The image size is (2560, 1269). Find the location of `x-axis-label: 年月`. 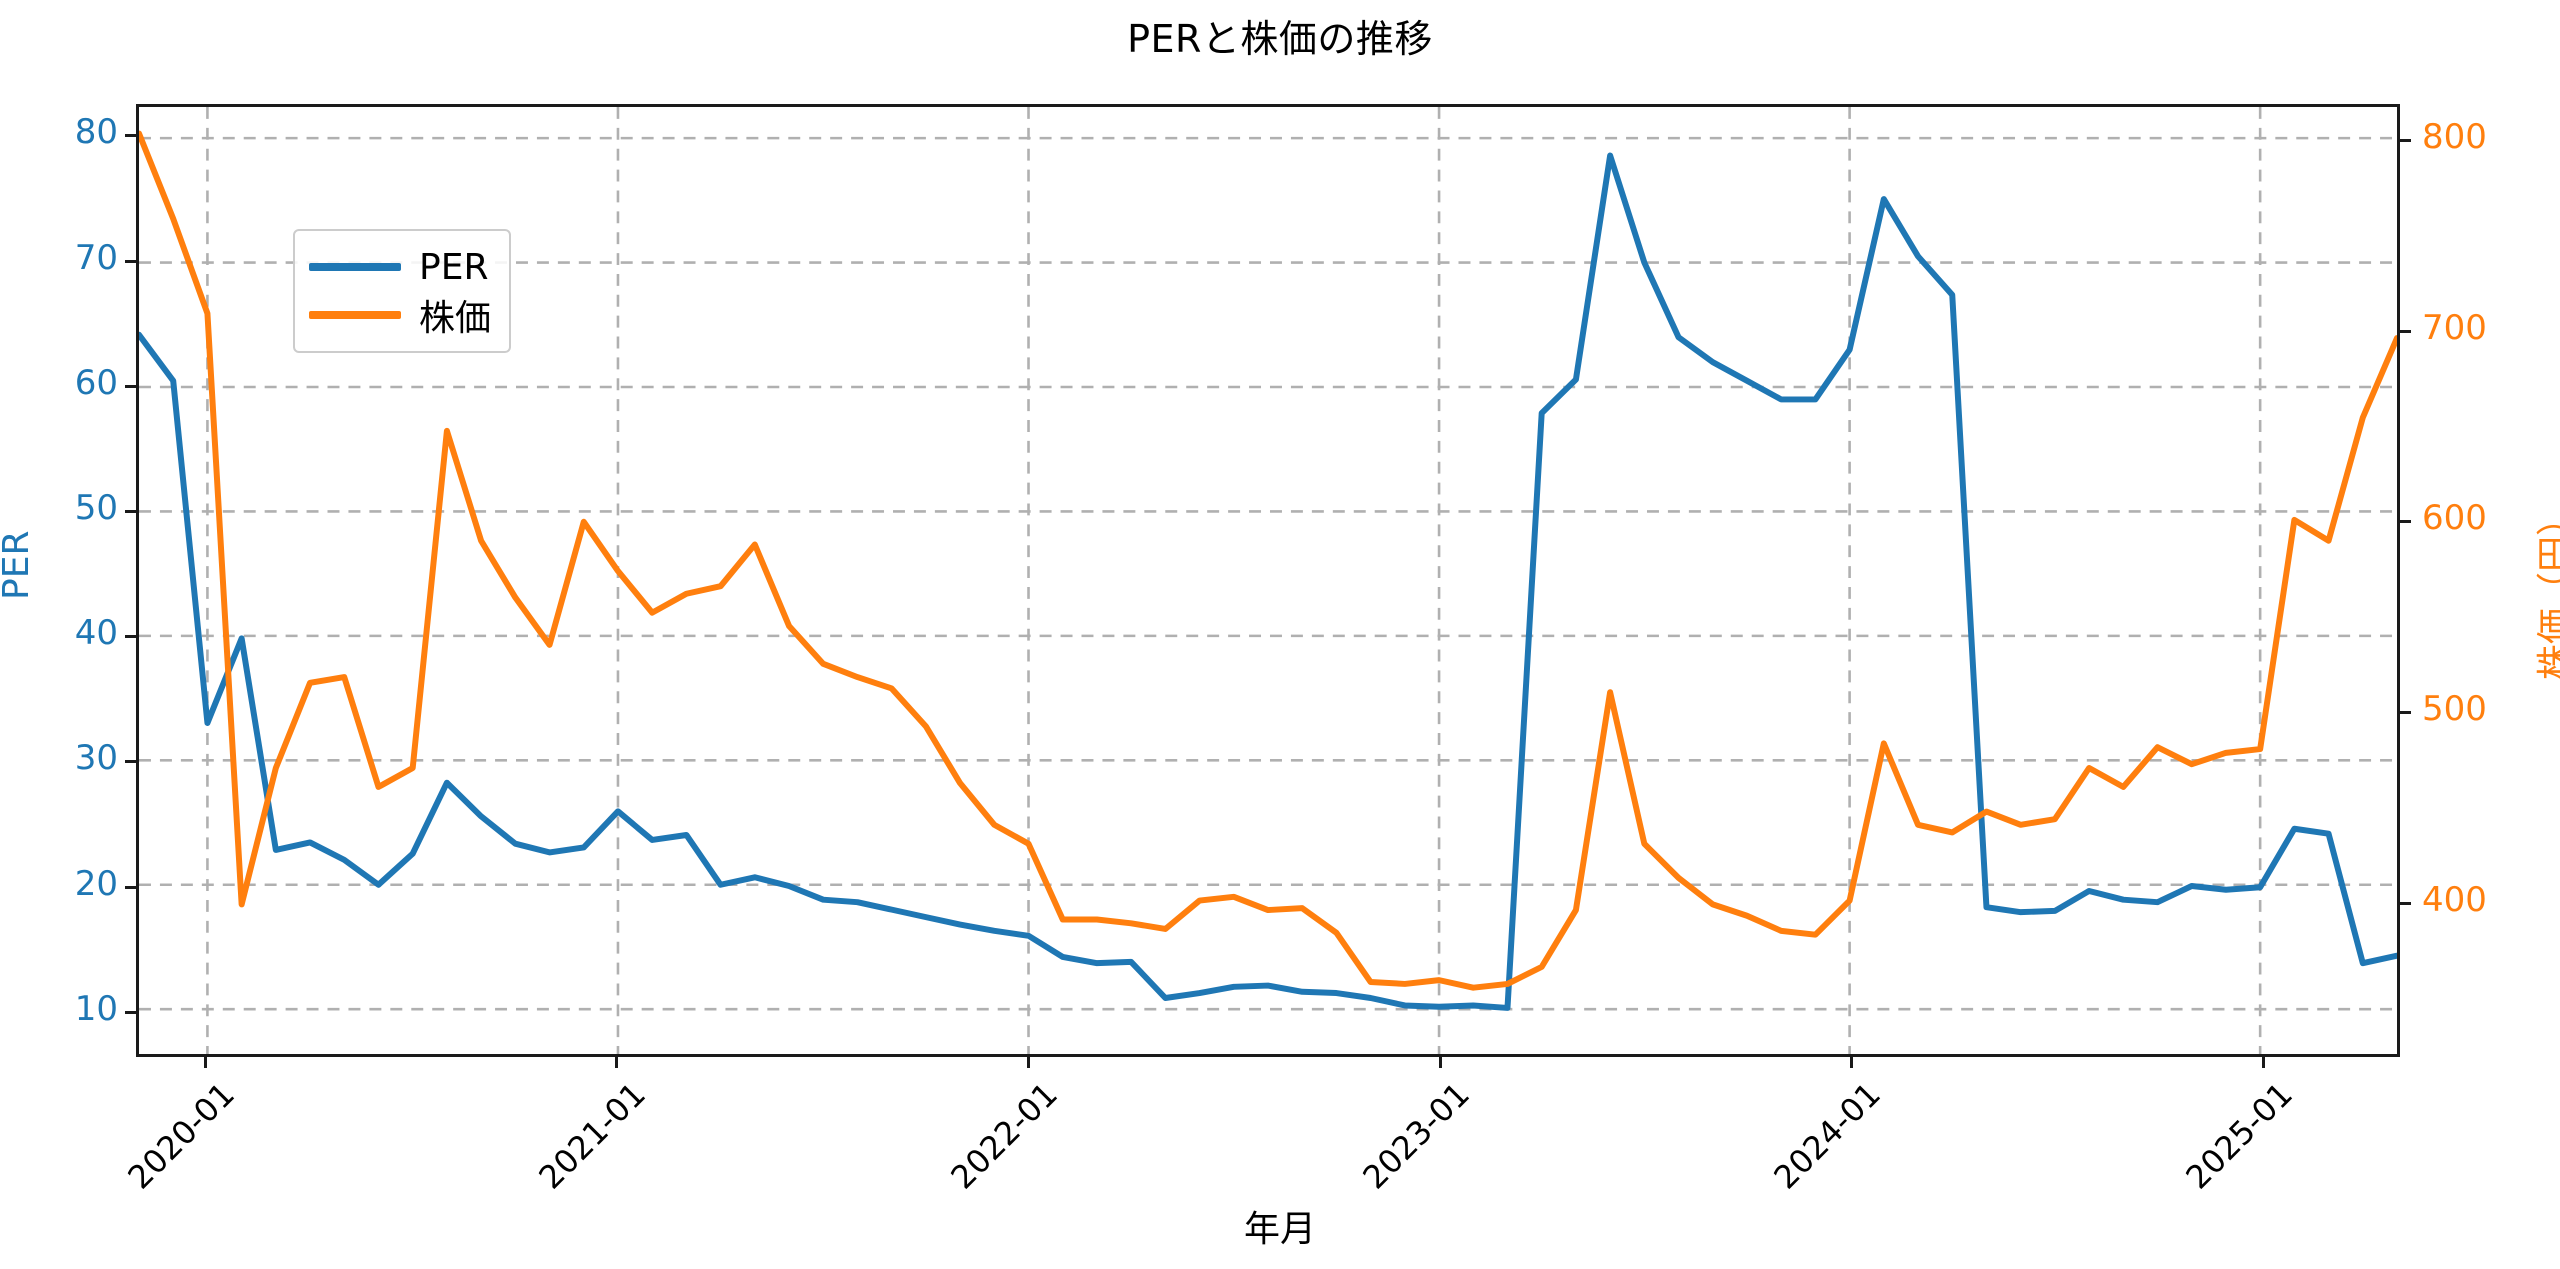

x-axis-label: 年月 is located at coordinates (1279, 1229).